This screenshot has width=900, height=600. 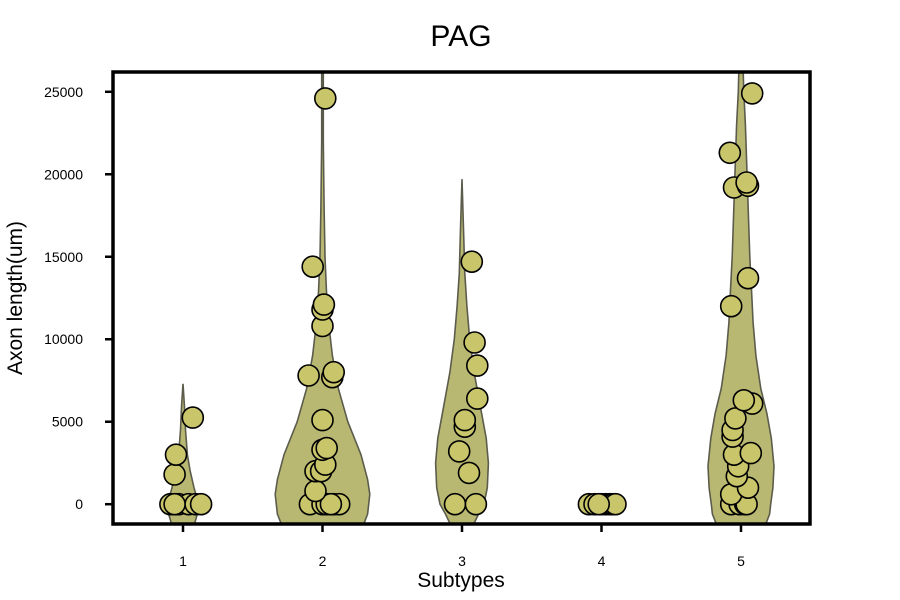 What do you see at coordinates (79, 504) in the screenshot?
I see `y-tick-label: 0` at bounding box center [79, 504].